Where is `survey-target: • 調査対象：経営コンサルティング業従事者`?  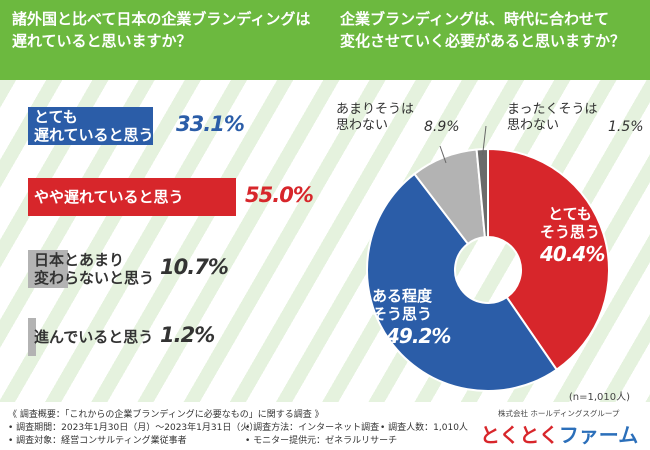
survey-target: • 調査対象：経営コンサルティング業従事者 is located at coordinates (97, 441).